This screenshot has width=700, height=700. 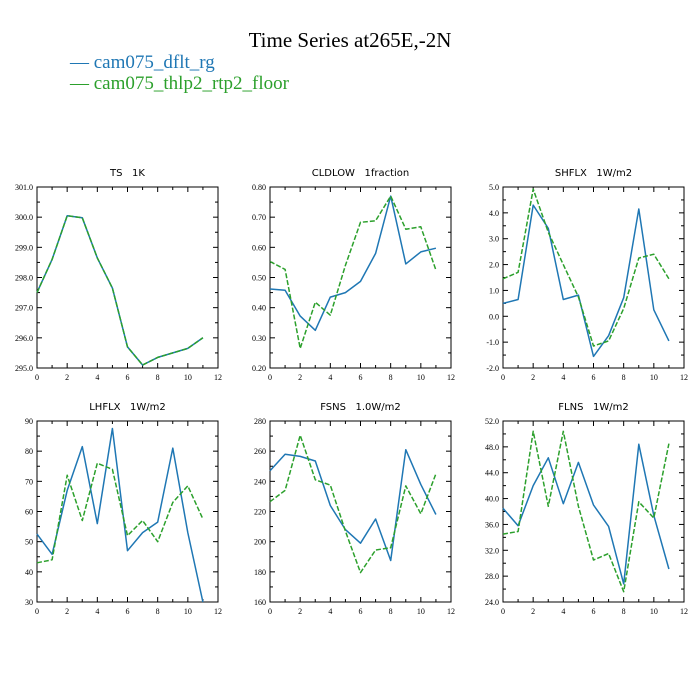 What do you see at coordinates (24, 368) in the screenshot?
I see `y-tick-label: 295.0` at bounding box center [24, 368].